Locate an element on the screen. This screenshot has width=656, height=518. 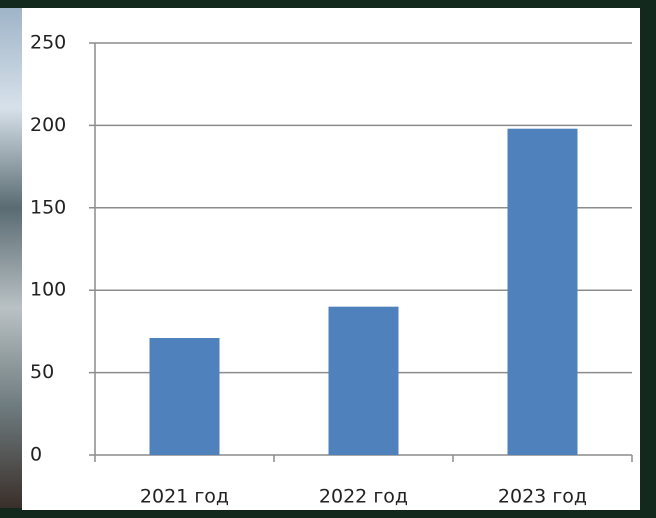
photo-strip is located at coordinates (12, 258).